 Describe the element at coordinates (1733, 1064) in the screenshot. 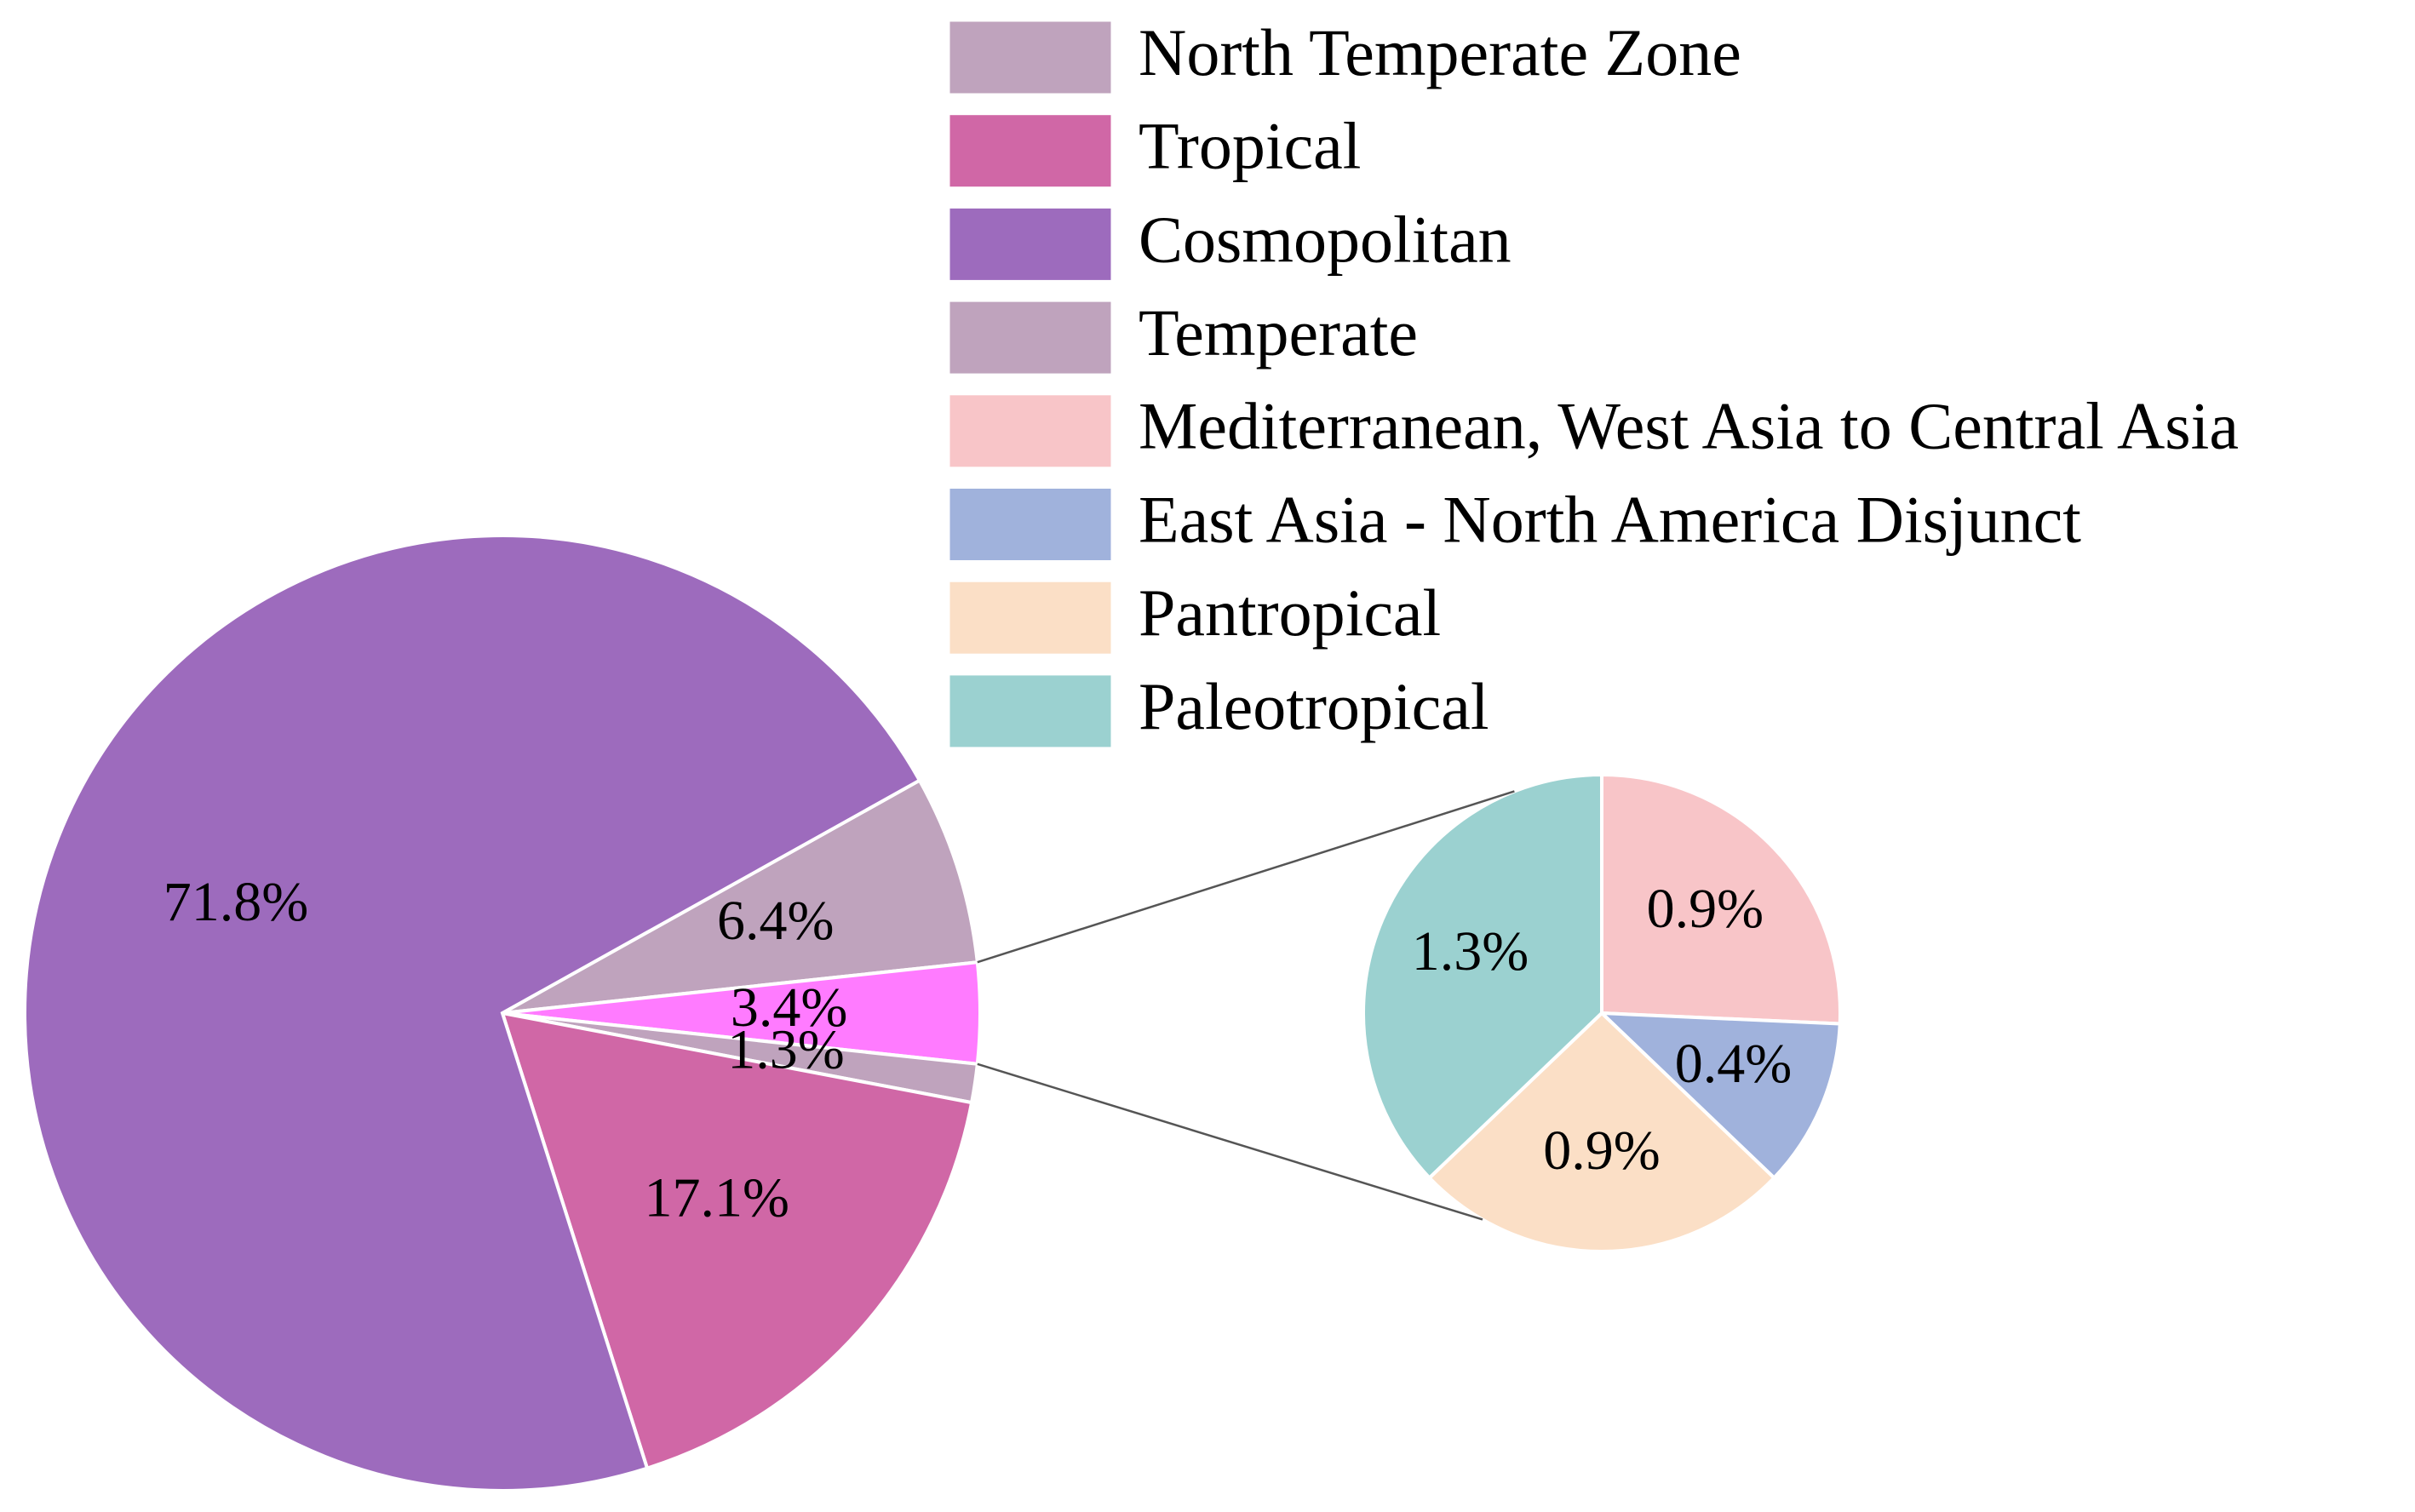

I see `value-label: 0.4%` at that location.